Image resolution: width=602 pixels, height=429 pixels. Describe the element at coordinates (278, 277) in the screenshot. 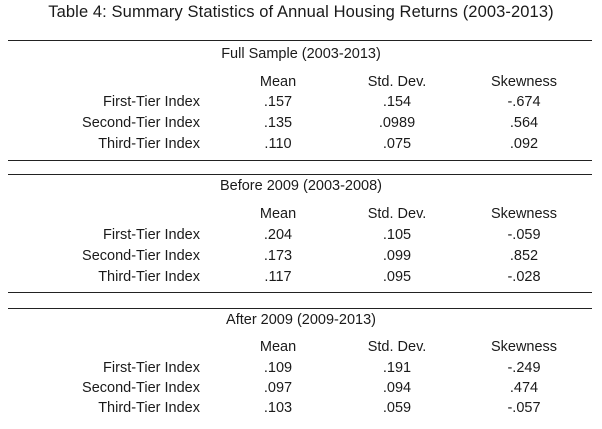

I see `cell-mean: .117` at that location.